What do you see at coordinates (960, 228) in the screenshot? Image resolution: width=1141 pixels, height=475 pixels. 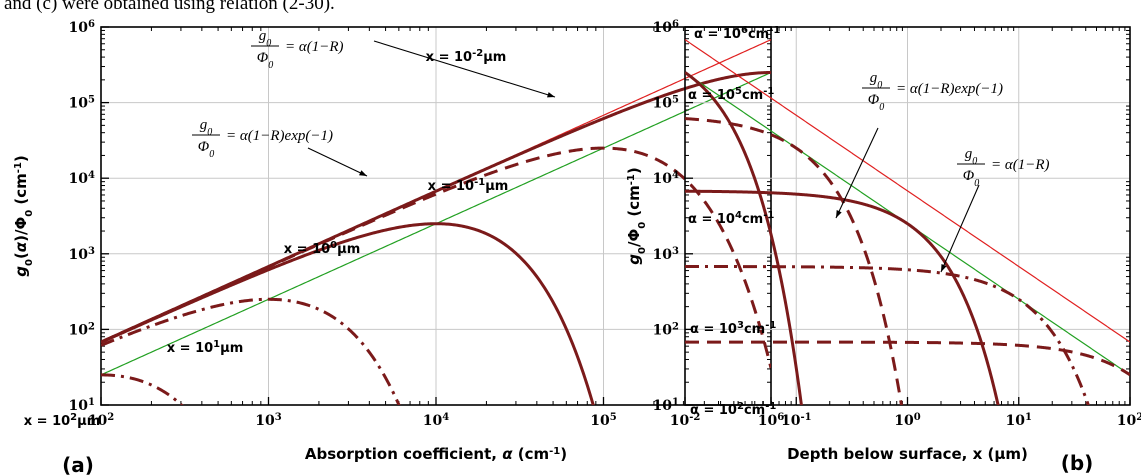 I see `arrow-upper-b` at bounding box center [960, 228].